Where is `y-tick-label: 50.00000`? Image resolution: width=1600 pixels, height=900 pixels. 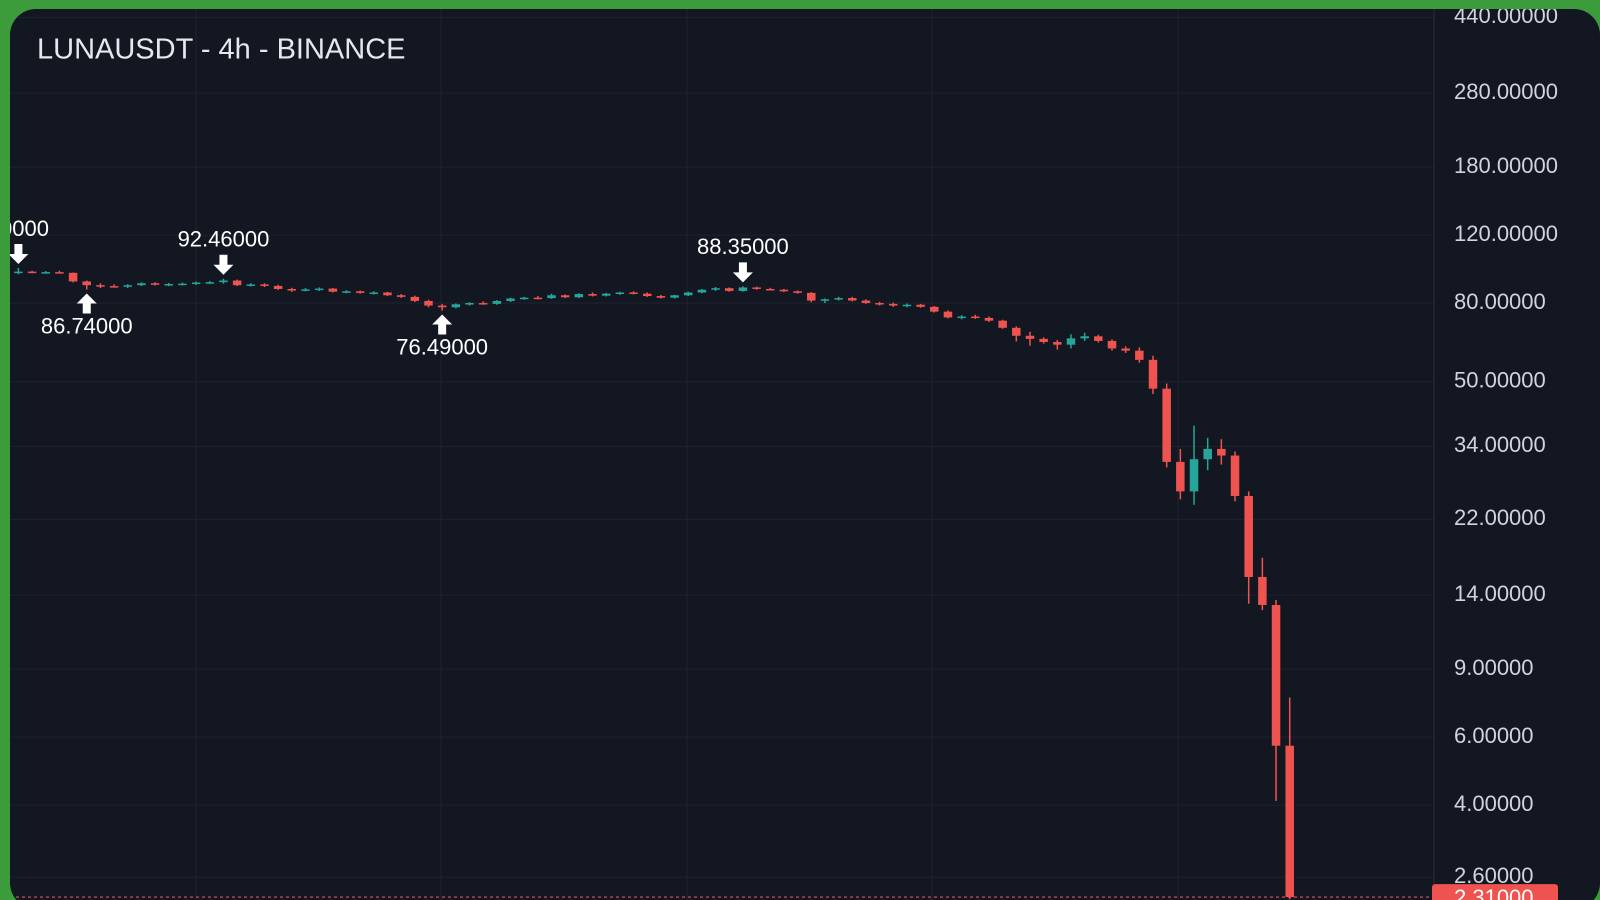 y-tick-label: 50.00000 is located at coordinates (1500, 380).